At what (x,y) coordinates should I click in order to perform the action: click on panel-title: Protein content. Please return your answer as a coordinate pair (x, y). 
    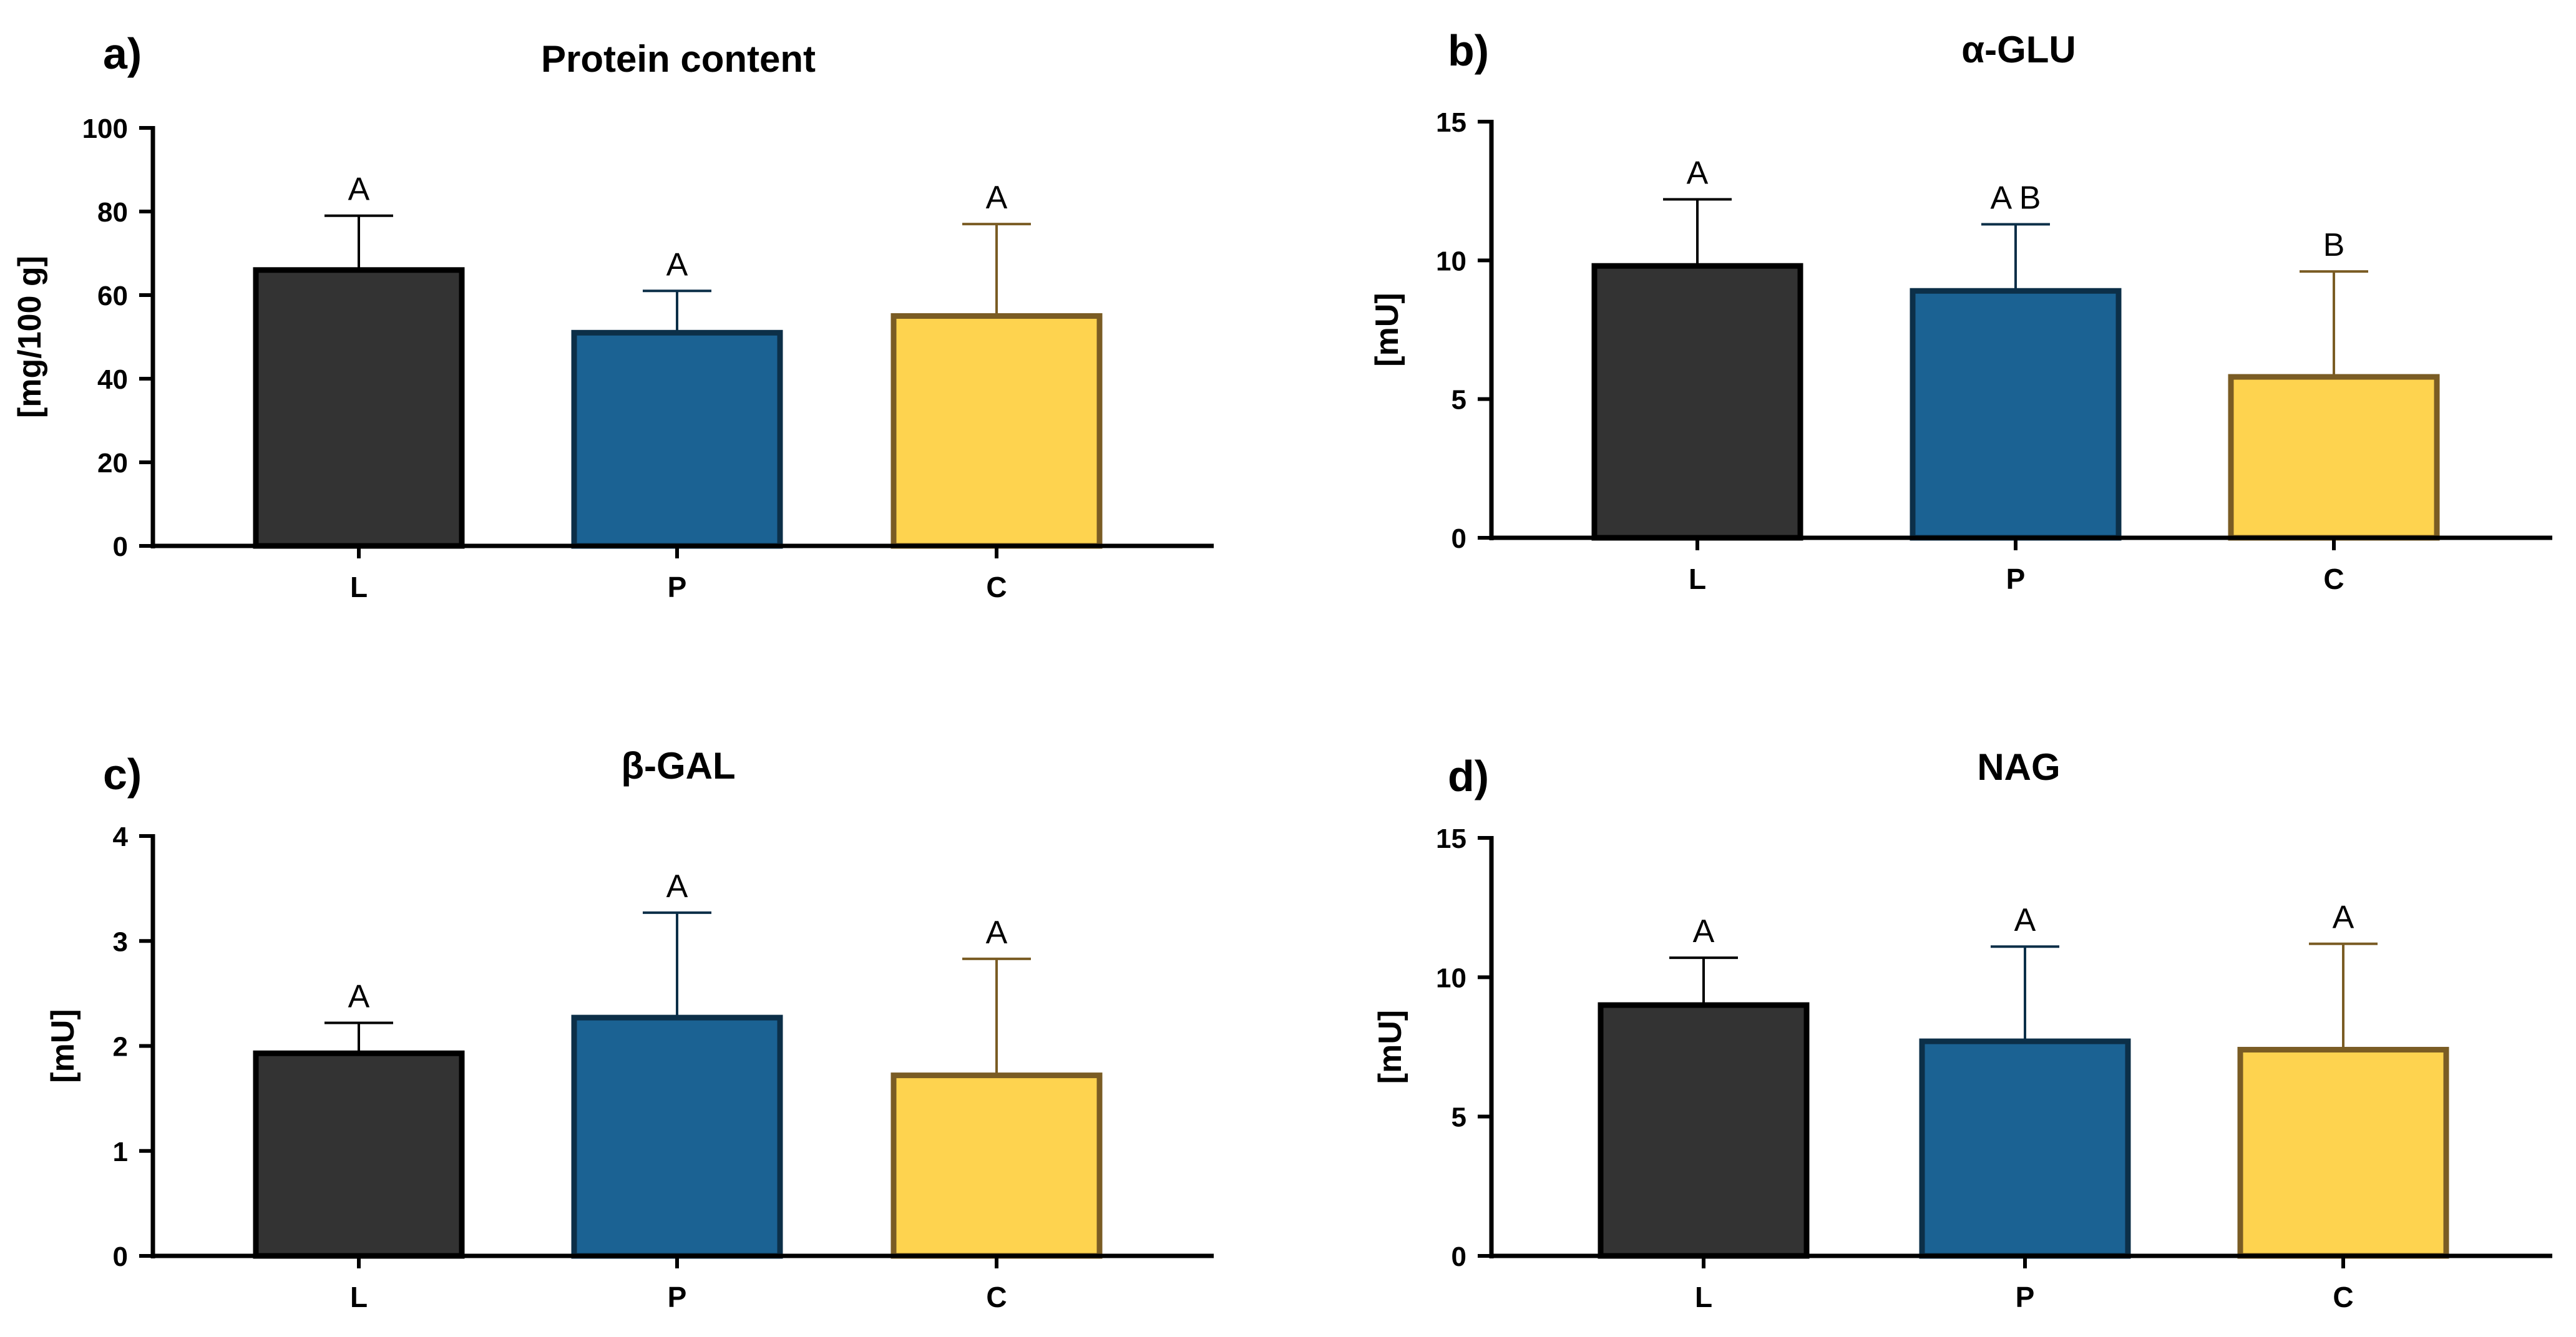
    Looking at the image, I should click on (678, 59).